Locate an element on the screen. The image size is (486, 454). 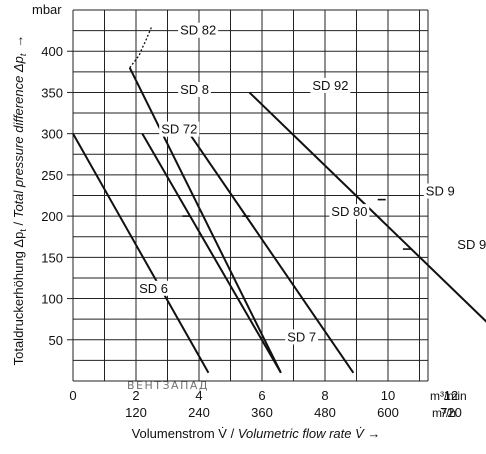
y-tick-label: 200 is located at coordinates (52, 216).